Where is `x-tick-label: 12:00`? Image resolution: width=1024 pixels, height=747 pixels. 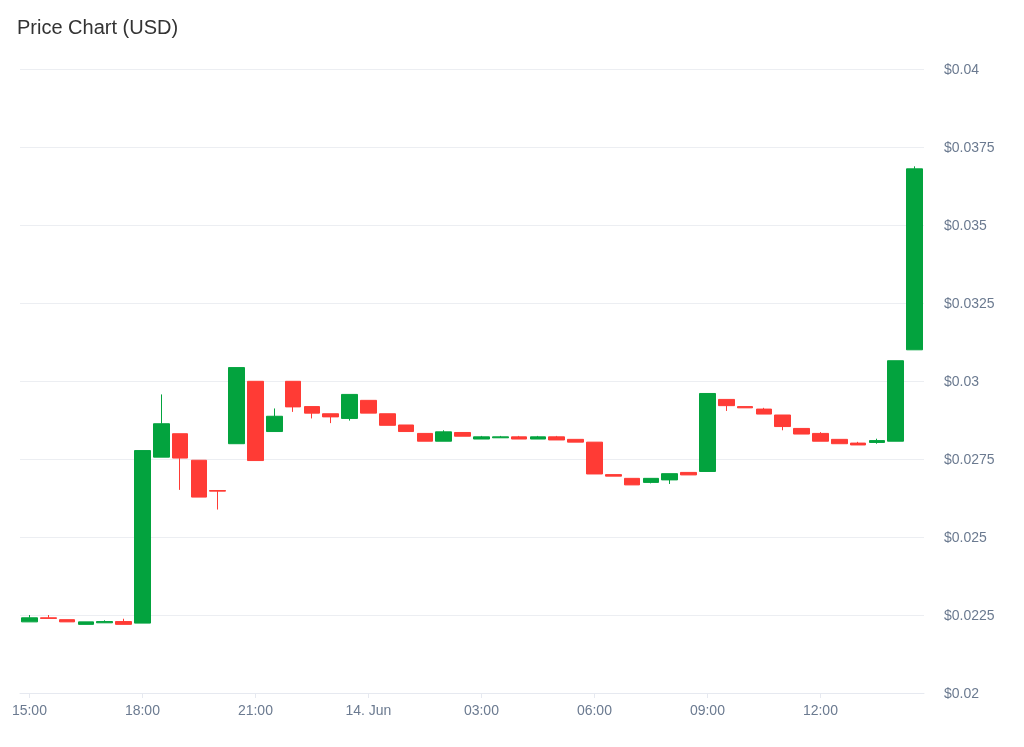 x-tick-label: 12:00 is located at coordinates (820, 710).